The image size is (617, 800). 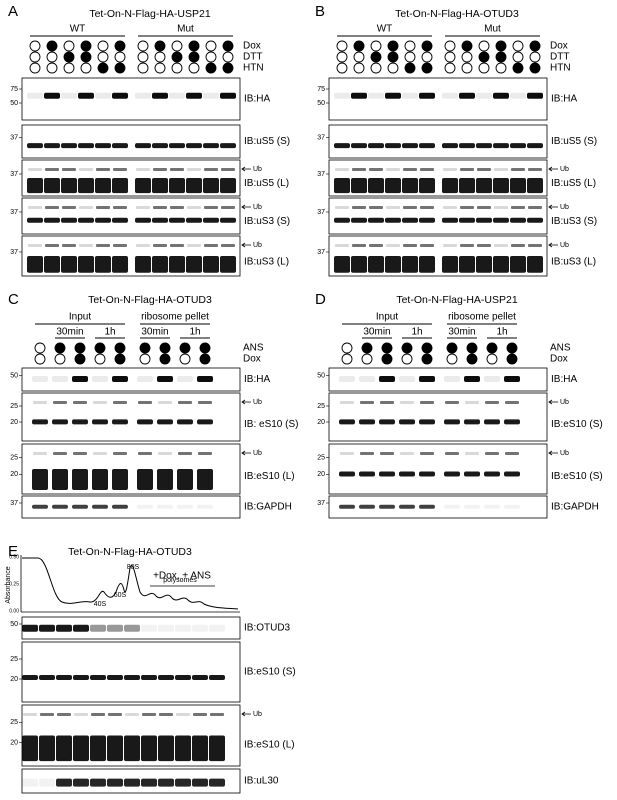 What do you see at coordinates (560, 68) in the screenshot?
I see `condition-label: HTN` at bounding box center [560, 68].